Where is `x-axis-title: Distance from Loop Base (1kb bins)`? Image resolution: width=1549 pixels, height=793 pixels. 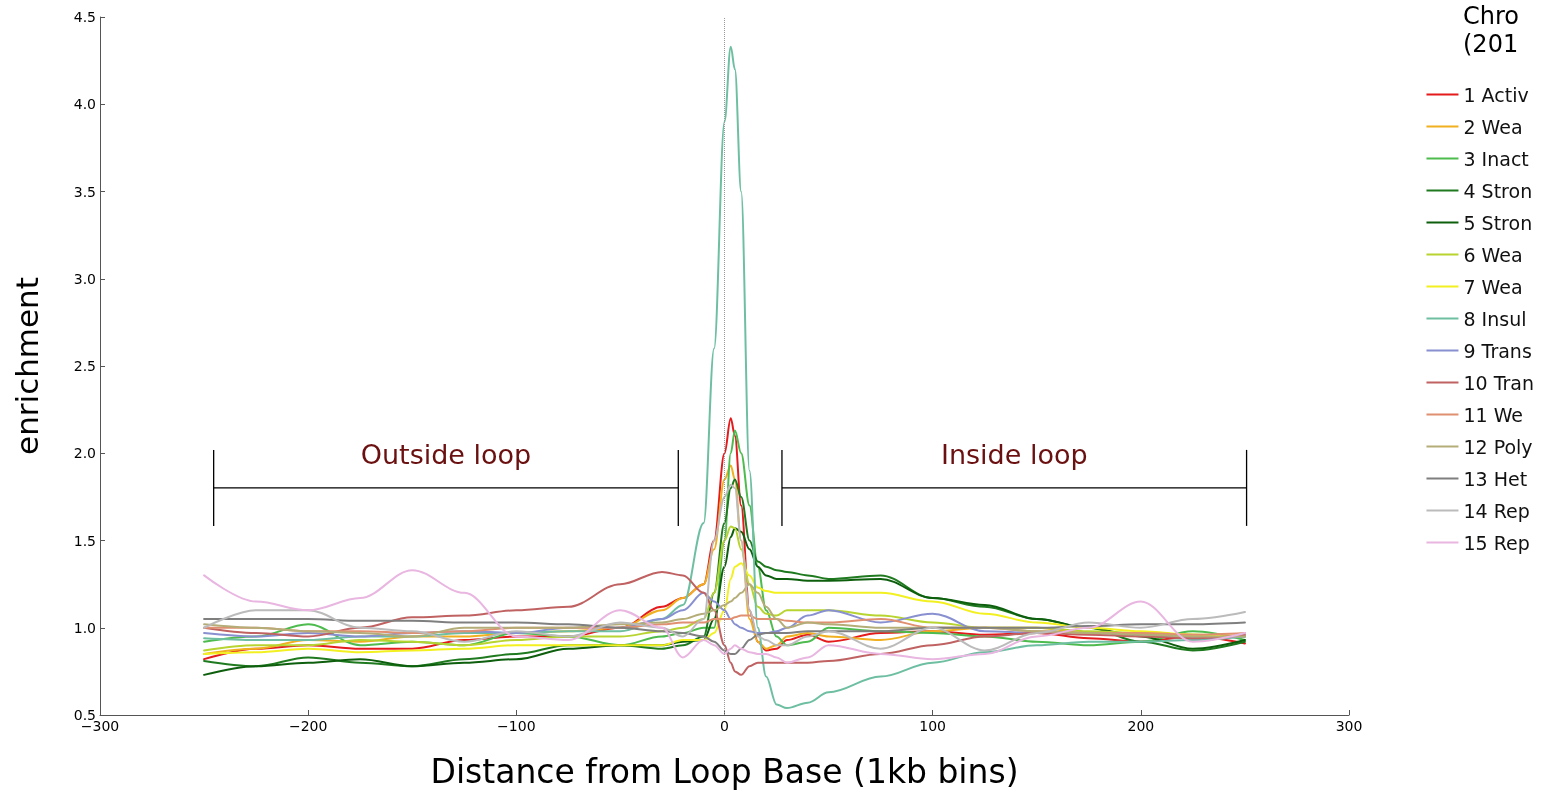 x-axis-title: Distance from Loop Base (1kb bins) is located at coordinates (724, 771).